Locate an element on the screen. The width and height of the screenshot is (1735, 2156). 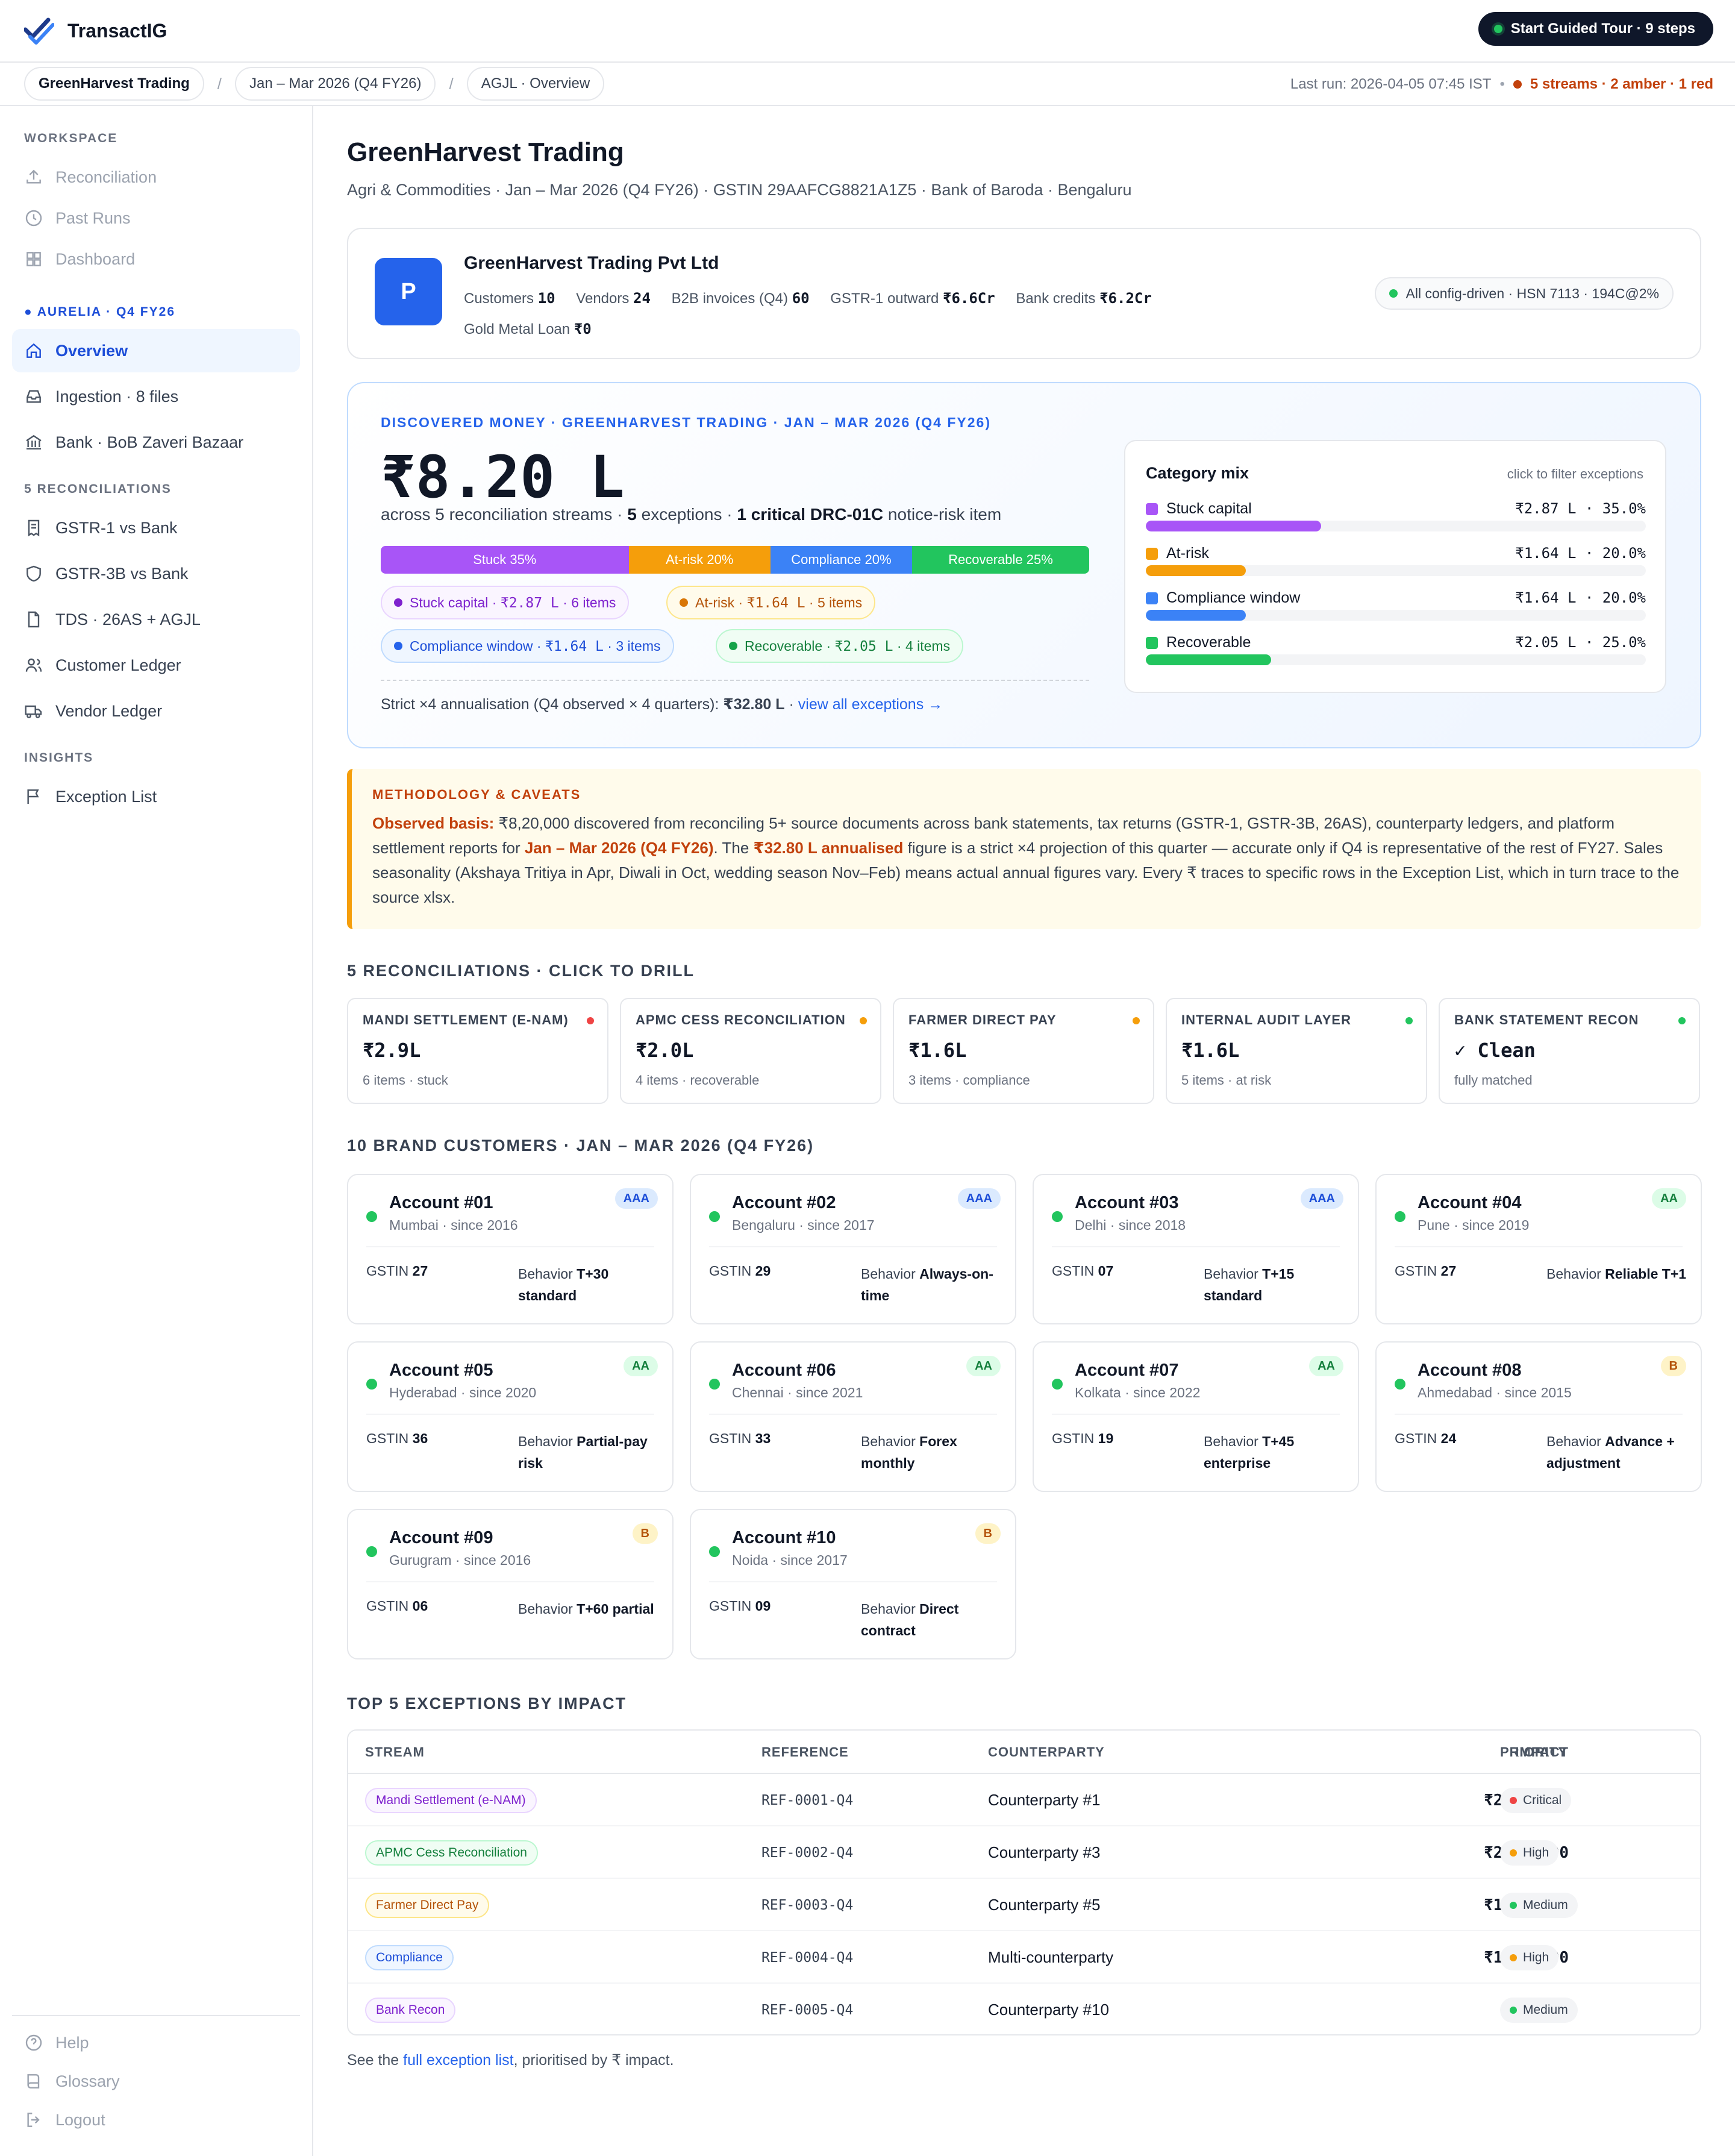
reconciliation-card: BANK STATEMENT RECON ✓ Clean fully matched is located at coordinates (1570, 1051).